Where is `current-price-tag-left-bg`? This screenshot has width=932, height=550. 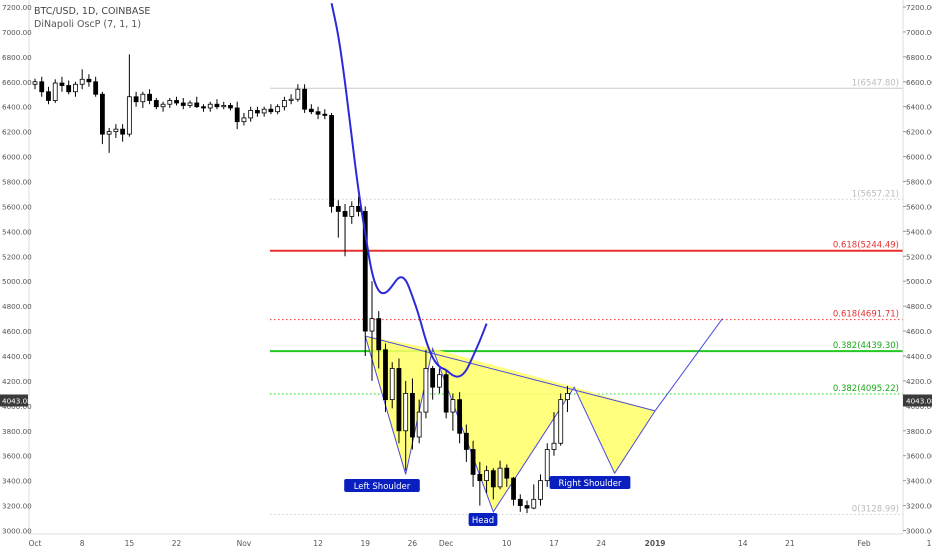
current-price-tag-left-bg is located at coordinates (14, 400).